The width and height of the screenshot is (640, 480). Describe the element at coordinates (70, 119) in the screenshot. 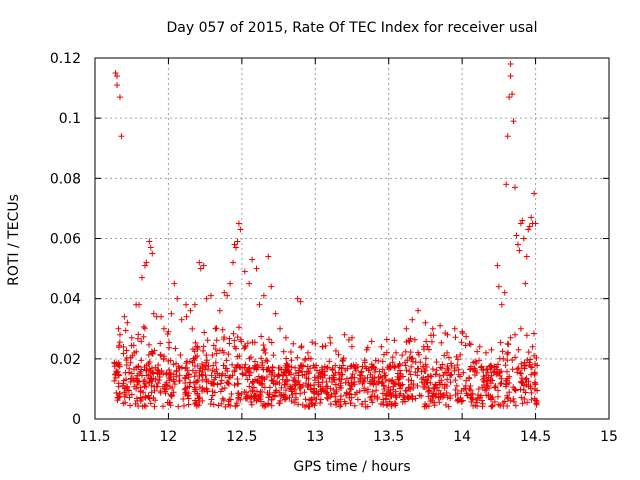

I see `y-tick-label: 0.1` at that location.